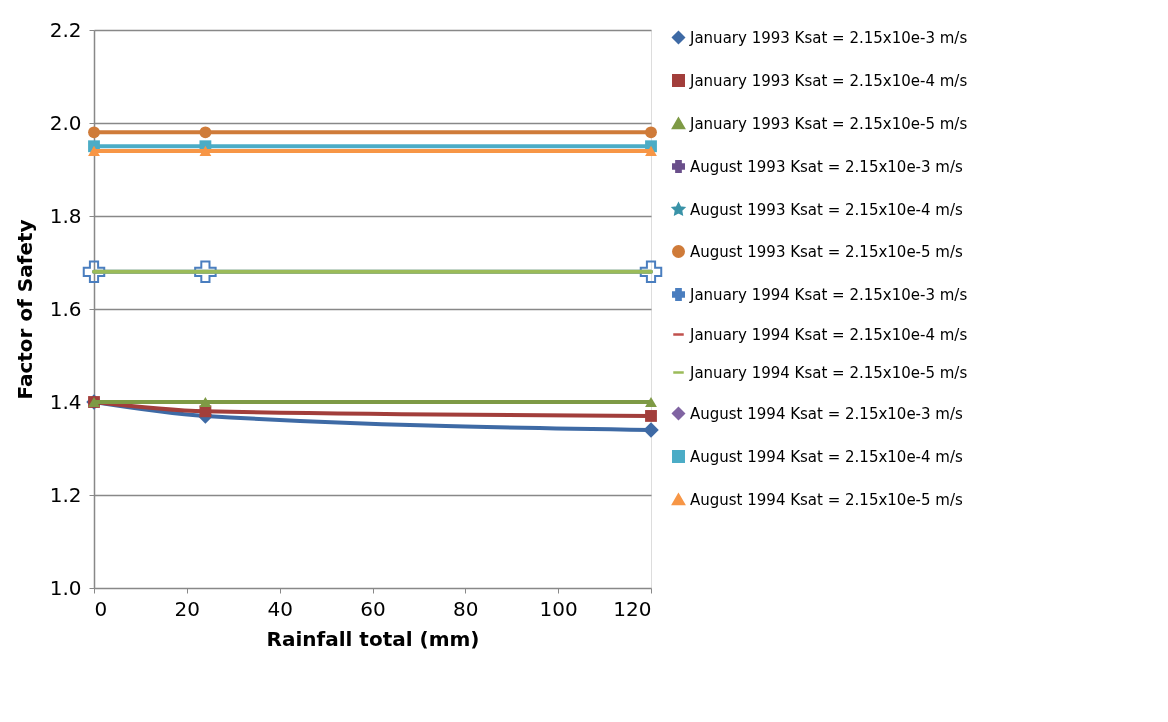 This screenshot has width=1168, height=722. What do you see at coordinates (827, 166) in the screenshot?
I see `legend-label: August 1993 Ksat = 2.15x10e-3 m/s` at bounding box center [827, 166].